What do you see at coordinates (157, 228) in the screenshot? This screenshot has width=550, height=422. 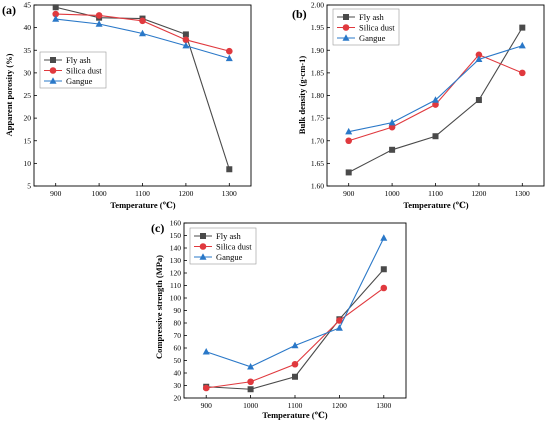 I see `panel-label: (c)` at bounding box center [157, 228].